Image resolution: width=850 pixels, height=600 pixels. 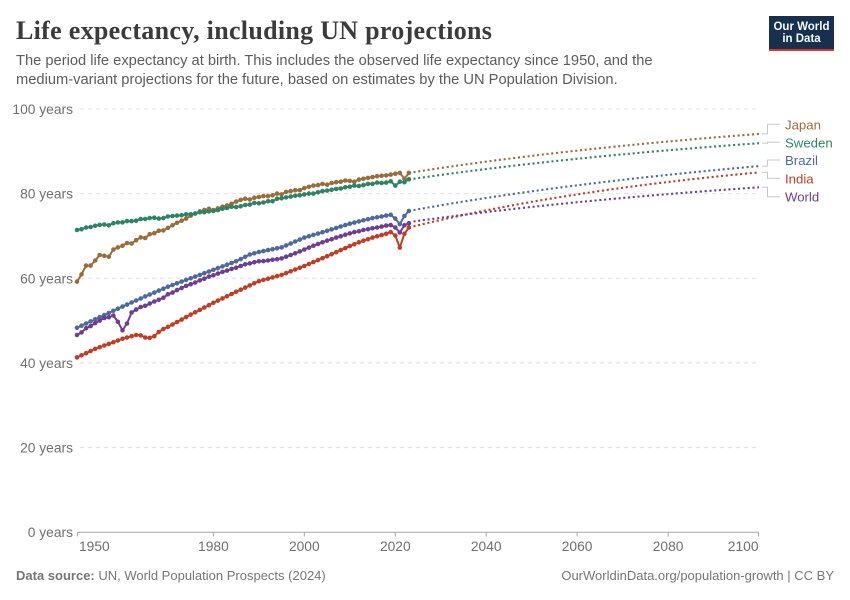 What do you see at coordinates (46, 194) in the screenshot?
I see `svg-text: 80 years` at bounding box center [46, 194].